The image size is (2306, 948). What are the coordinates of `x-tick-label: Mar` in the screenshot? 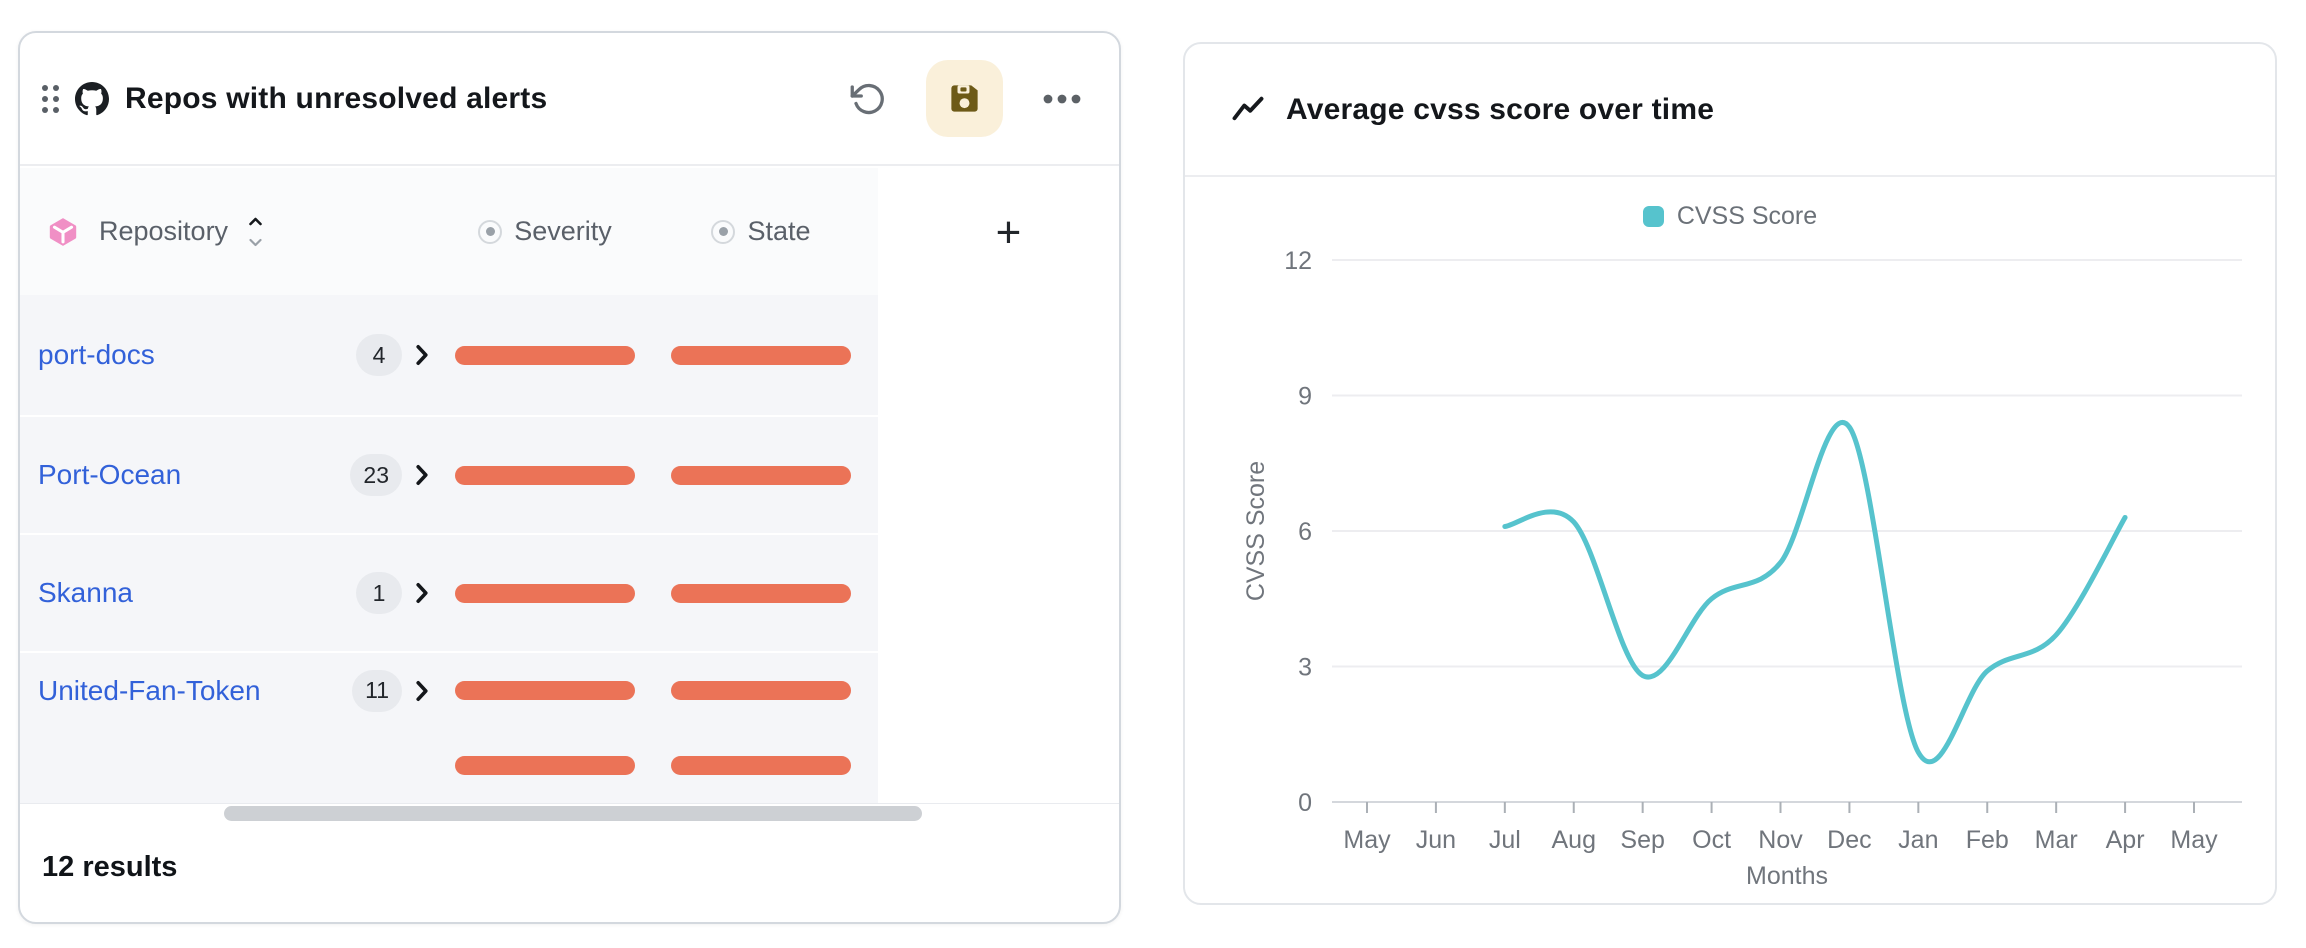 It's located at (2056, 840).